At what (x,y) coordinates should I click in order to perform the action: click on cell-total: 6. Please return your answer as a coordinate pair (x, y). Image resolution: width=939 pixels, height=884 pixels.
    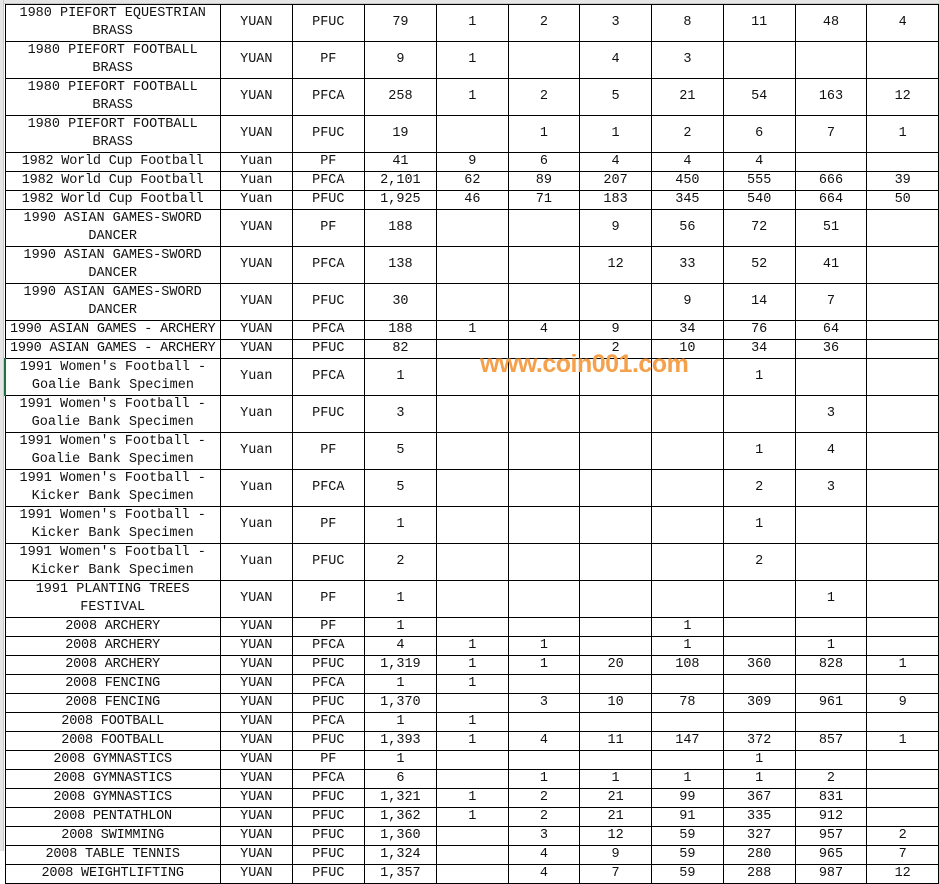
    Looking at the image, I should click on (400, 779).